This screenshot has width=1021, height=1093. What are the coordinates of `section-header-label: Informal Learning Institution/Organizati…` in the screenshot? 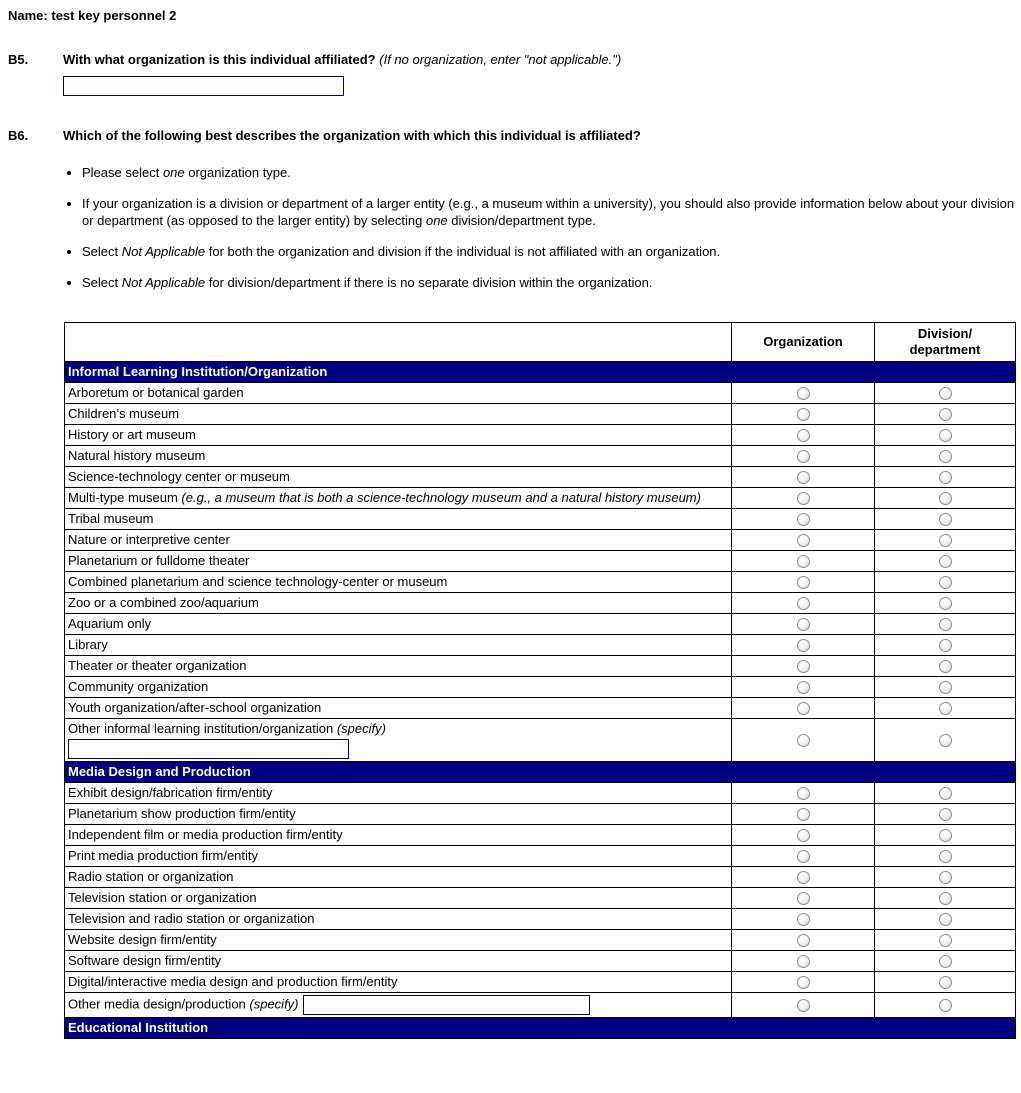 It's located at (540, 372).